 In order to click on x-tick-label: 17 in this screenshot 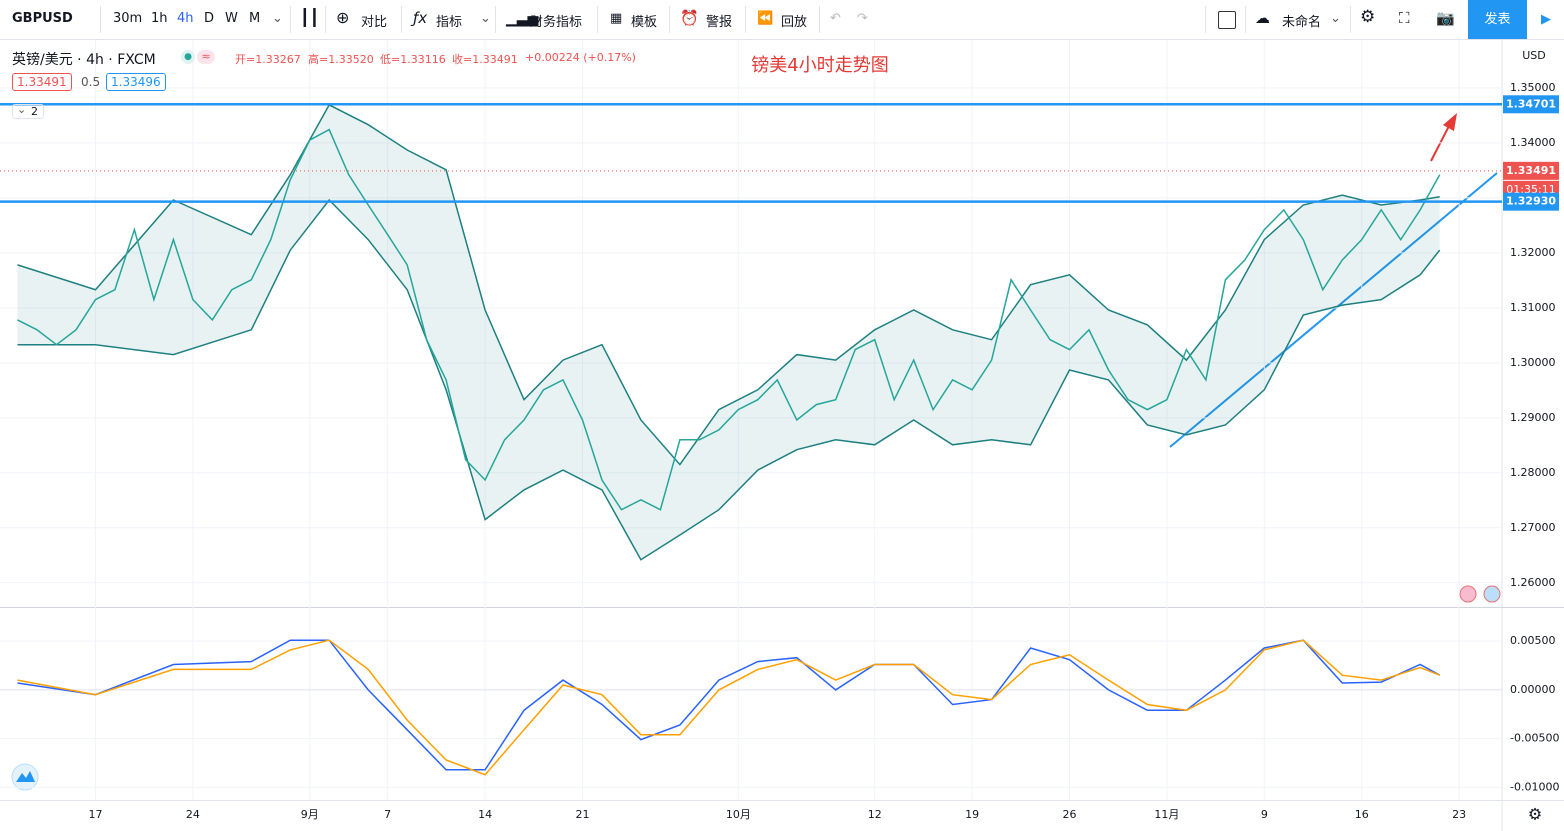, I will do `click(95, 814)`.